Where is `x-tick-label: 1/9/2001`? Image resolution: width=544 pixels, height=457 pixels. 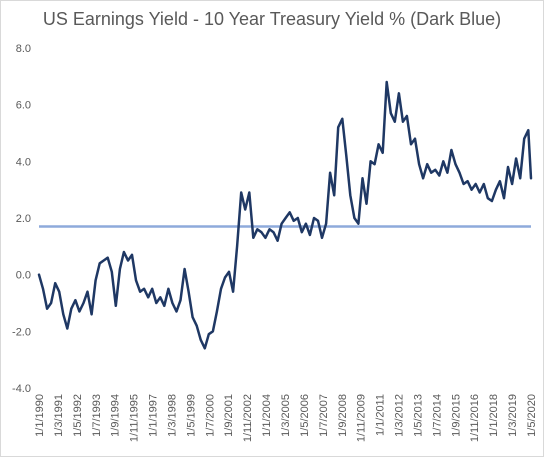 x-tick-label: 1/9/2001 is located at coordinates (229, 415).